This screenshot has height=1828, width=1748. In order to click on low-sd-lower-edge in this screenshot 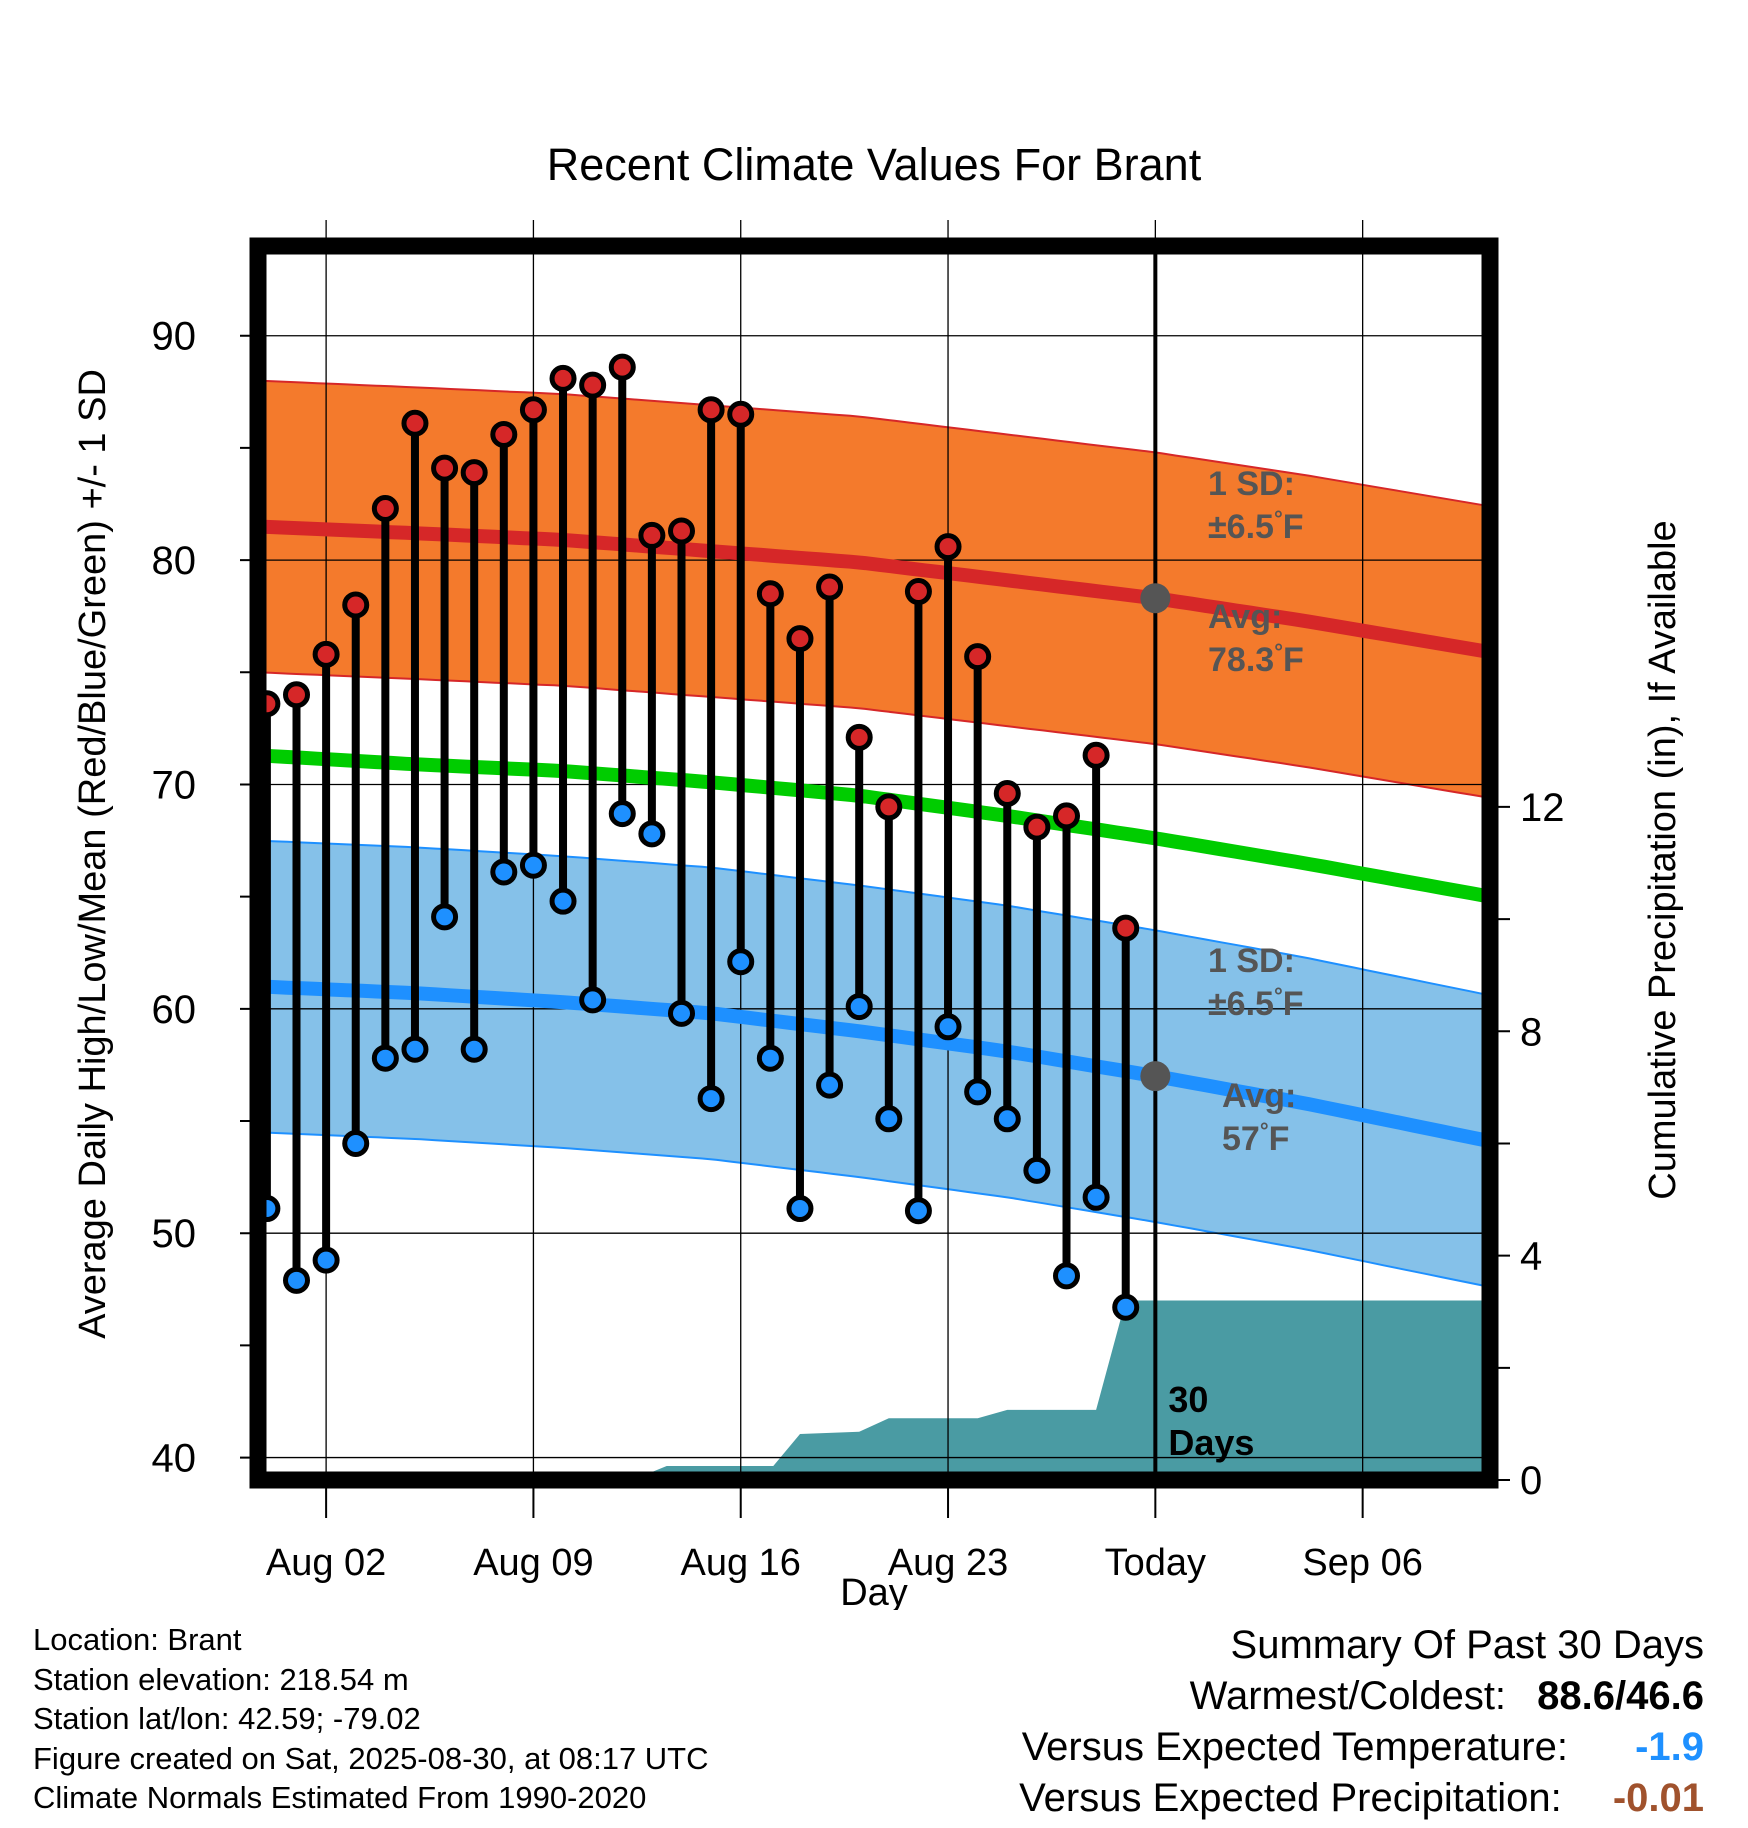, I will do `click(872, 1209)`.